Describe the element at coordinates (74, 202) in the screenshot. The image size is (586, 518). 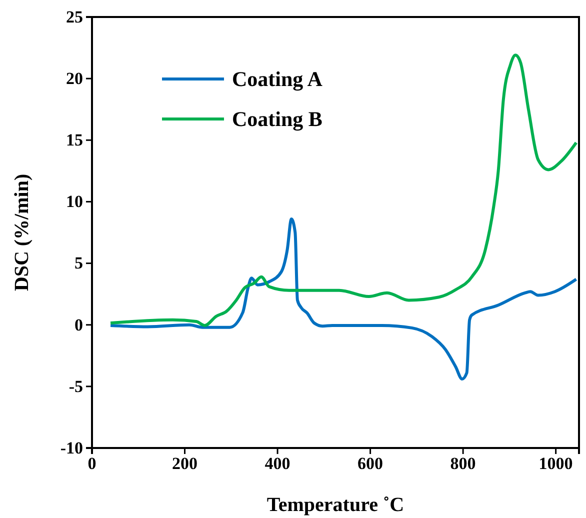
I see `y-tick-label: 10` at that location.